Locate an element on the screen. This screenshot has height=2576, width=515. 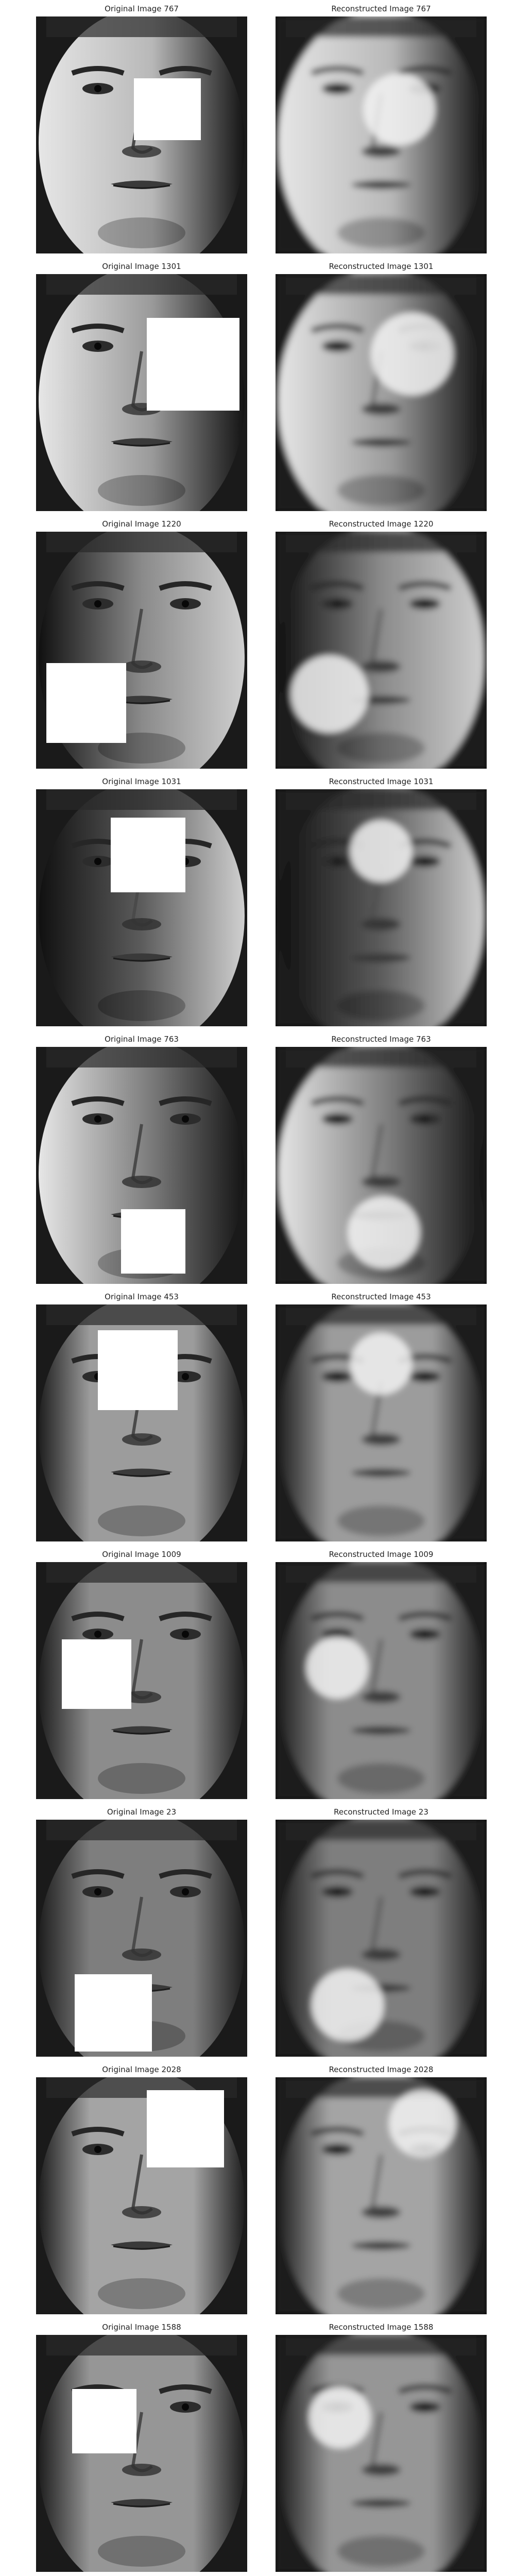
reconstructed-image-panel: Reconstructed Image 1301 is located at coordinates (381, 386).